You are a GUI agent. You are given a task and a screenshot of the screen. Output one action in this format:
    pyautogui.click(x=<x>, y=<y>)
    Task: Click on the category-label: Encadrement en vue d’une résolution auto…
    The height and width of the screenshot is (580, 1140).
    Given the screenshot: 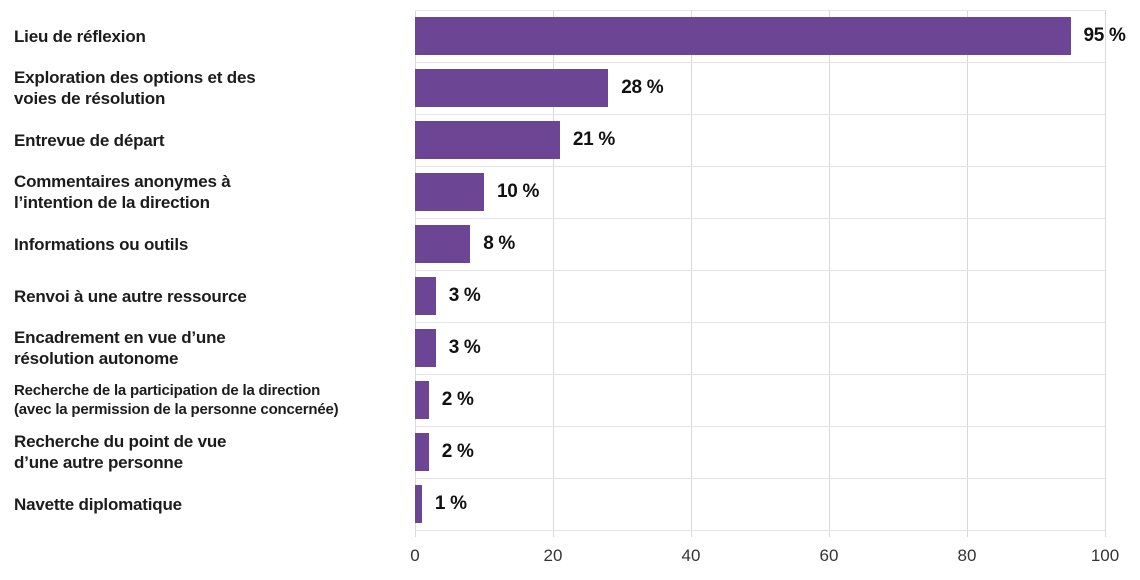 What is the action you would take?
    pyautogui.click(x=120, y=348)
    